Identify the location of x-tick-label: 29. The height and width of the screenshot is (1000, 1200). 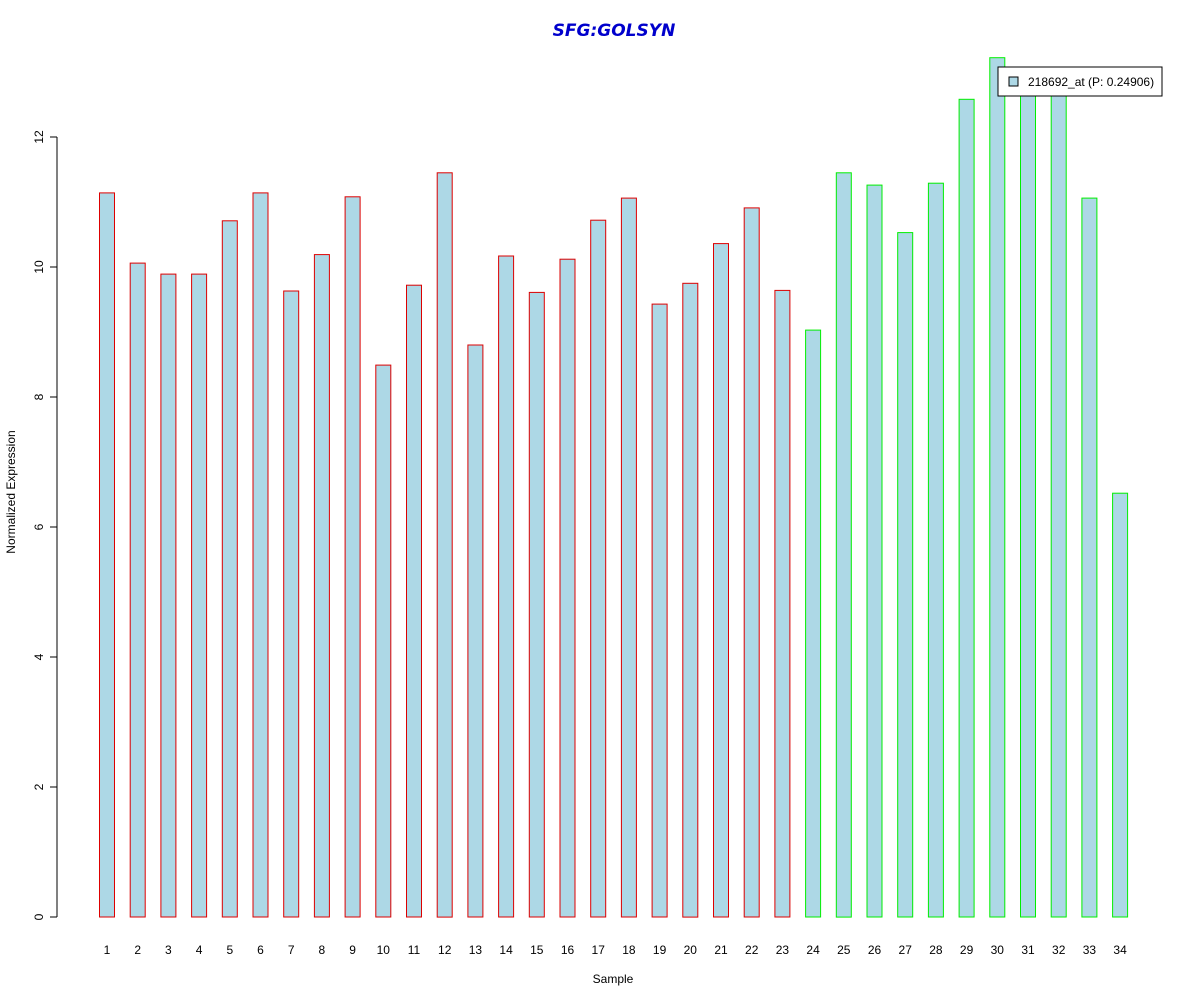
(967, 950).